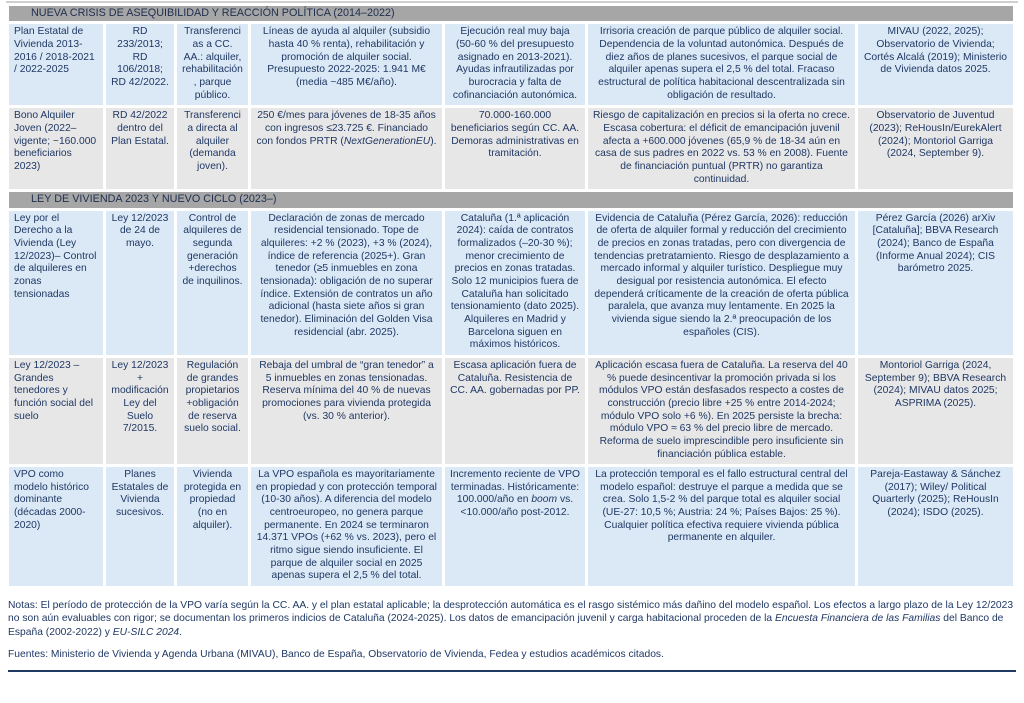 The height and width of the screenshot is (703, 1024). What do you see at coordinates (517, 506) in the screenshot?
I see `text-segment: vs. <10.000/año post-2012.` at bounding box center [517, 506].